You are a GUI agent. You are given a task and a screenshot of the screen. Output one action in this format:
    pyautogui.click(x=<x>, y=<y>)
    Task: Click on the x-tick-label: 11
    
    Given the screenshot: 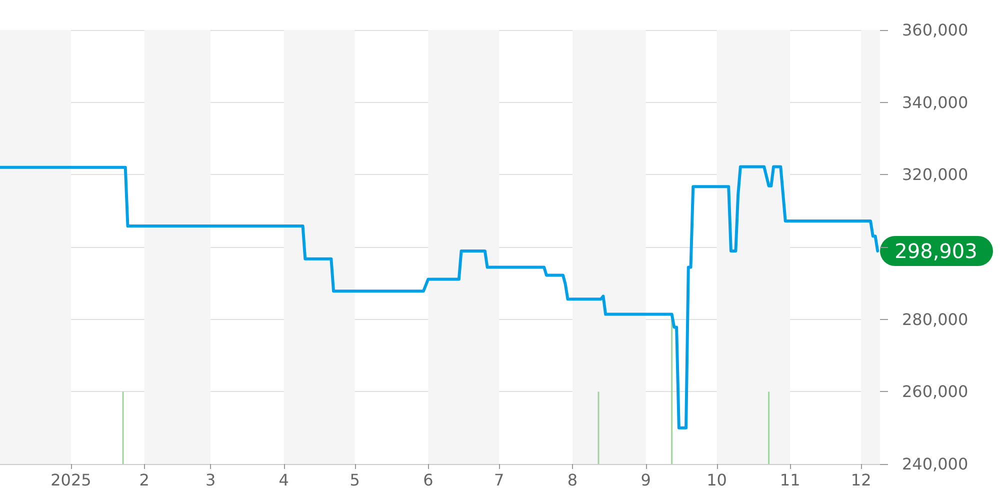 What is the action you would take?
    pyautogui.click(x=790, y=480)
    